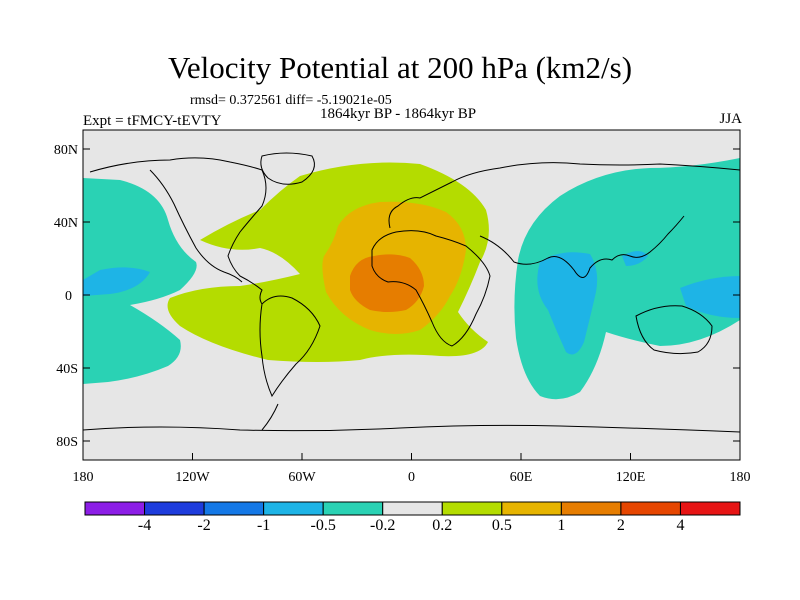 The image size is (800, 600). Describe the element at coordinates (431, 288) in the screenshot. I see `coast-africa` at that location.